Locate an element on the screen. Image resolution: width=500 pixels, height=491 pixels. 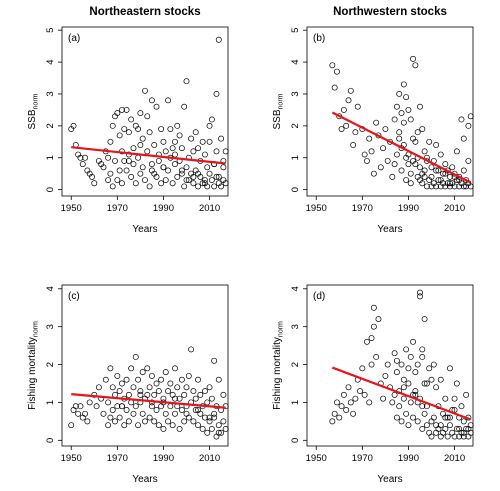
y-axis-label: SSBnorm is located at coordinates (278, 111).